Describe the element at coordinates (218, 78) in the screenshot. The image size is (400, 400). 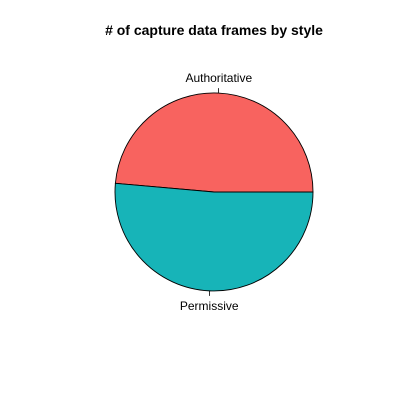
I see `pie-label-authoritative: Authoritative` at that location.